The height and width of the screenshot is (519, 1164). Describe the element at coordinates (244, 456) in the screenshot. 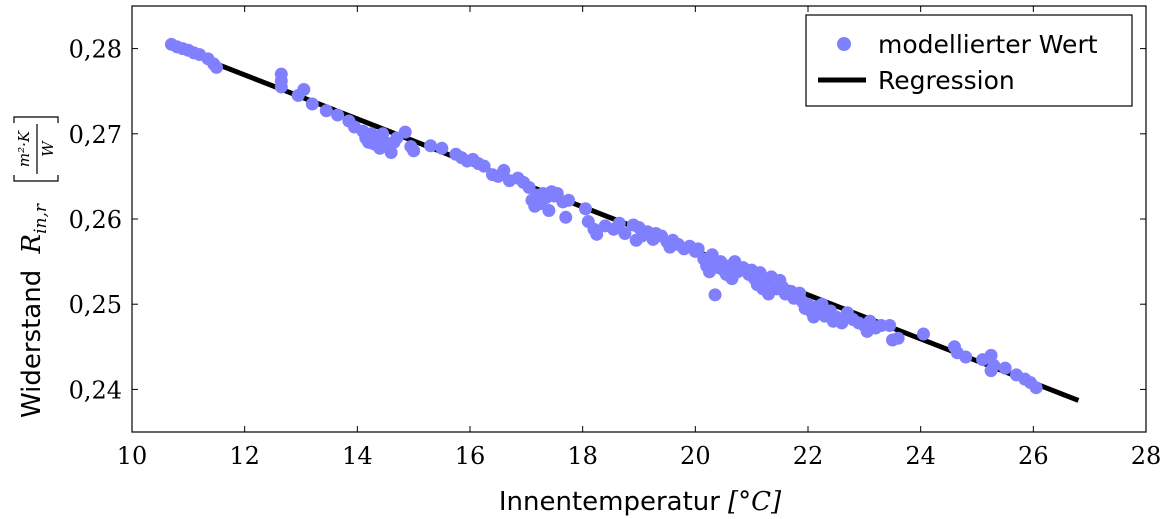

I see `x-tick-label: 12` at that location.